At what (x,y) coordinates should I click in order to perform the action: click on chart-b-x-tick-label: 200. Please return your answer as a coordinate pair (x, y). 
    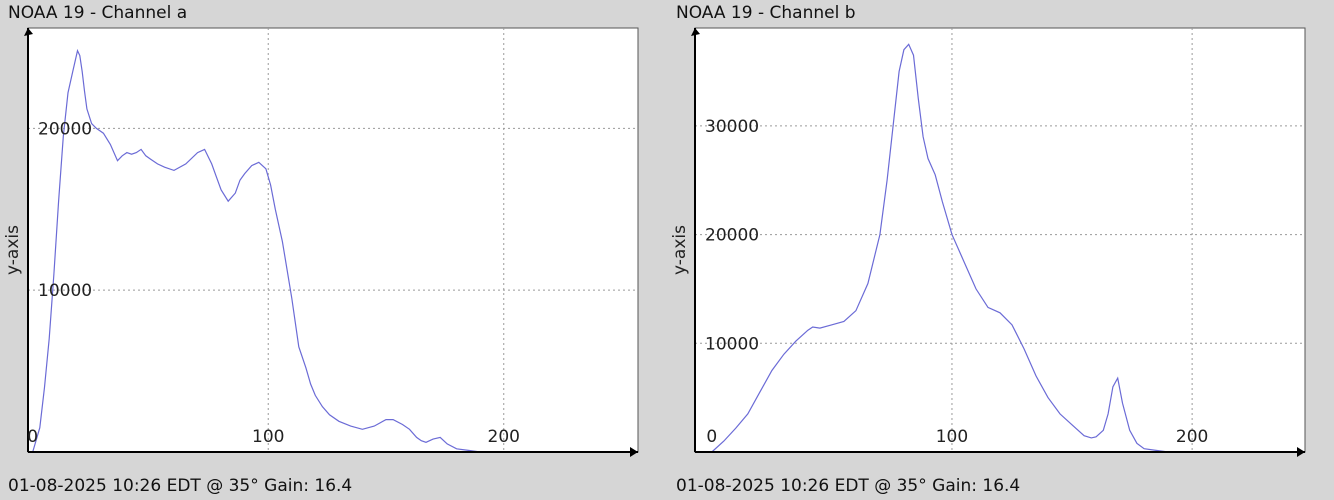
    Looking at the image, I should click on (1192, 437).